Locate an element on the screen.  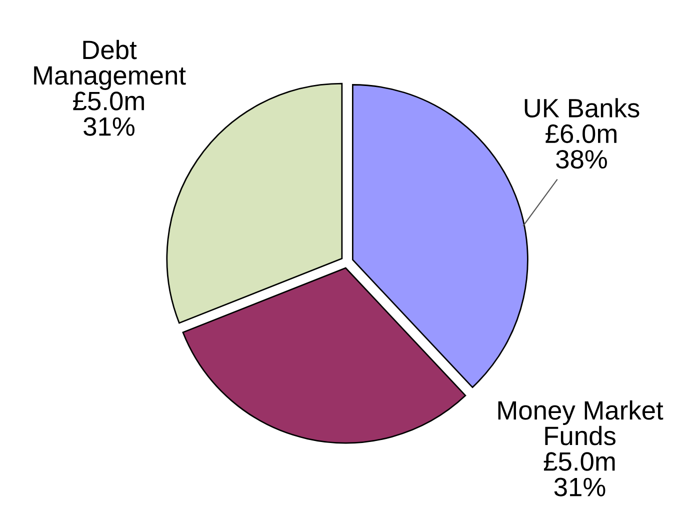
slice-label: UK Banks is located at coordinates (582, 108).